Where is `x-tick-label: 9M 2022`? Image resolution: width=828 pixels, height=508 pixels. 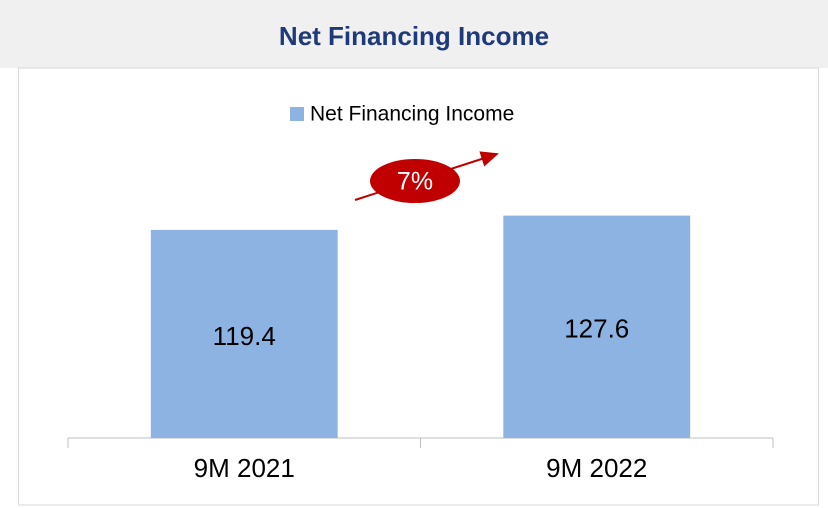
x-tick-label: 9M 2022 is located at coordinates (596, 468).